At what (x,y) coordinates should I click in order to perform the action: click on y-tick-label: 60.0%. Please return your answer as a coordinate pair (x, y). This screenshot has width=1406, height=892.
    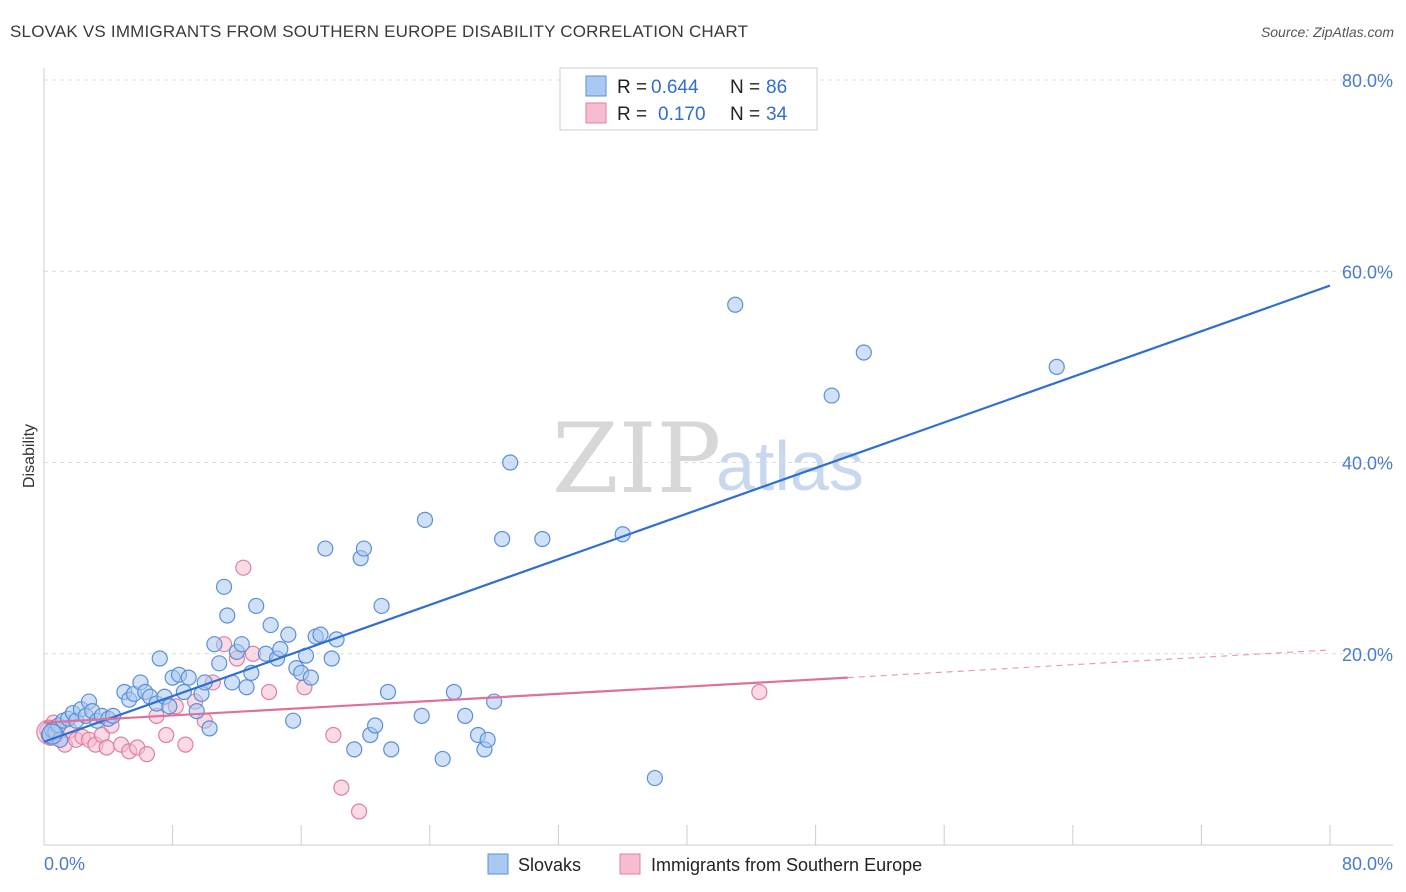
    Looking at the image, I should click on (1367, 272).